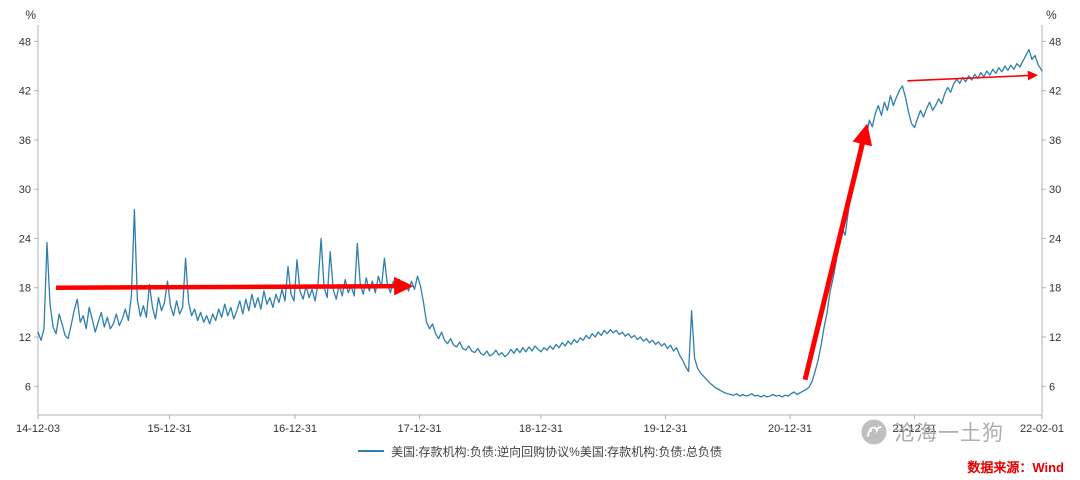 The width and height of the screenshot is (1080, 480). What do you see at coordinates (371, 451) in the screenshot?
I see `legend-line-marker` at bounding box center [371, 451].